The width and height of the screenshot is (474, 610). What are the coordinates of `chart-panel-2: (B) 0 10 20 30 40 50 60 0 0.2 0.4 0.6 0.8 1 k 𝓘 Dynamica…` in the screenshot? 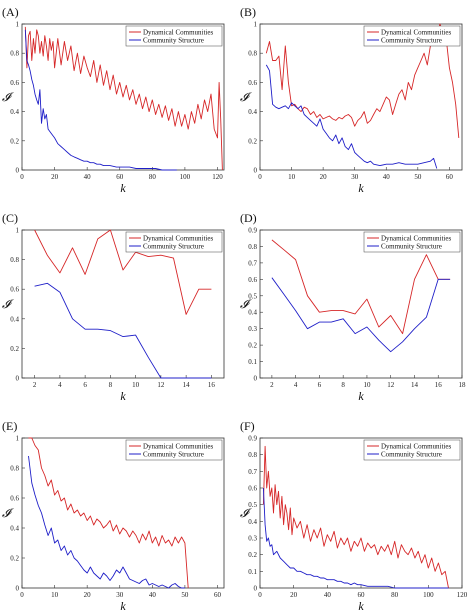 It's located at (351, 100).